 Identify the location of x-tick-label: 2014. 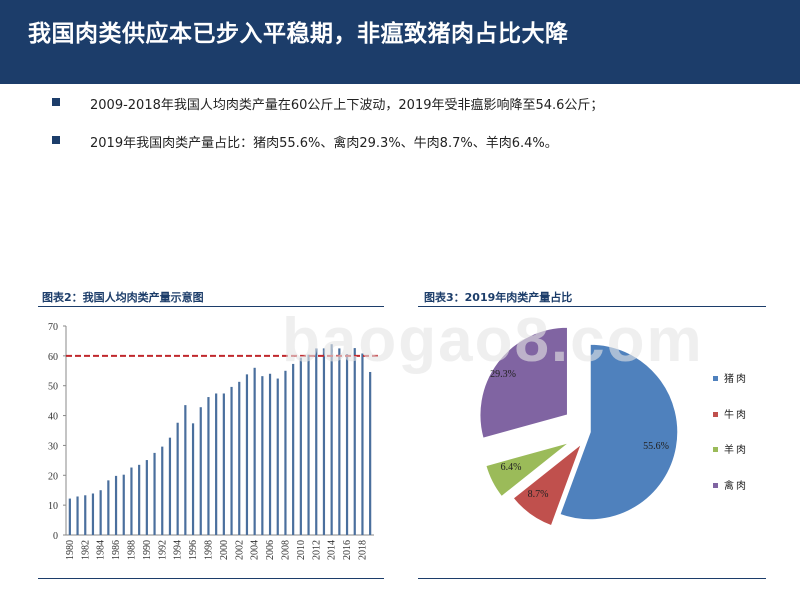
(332, 550).